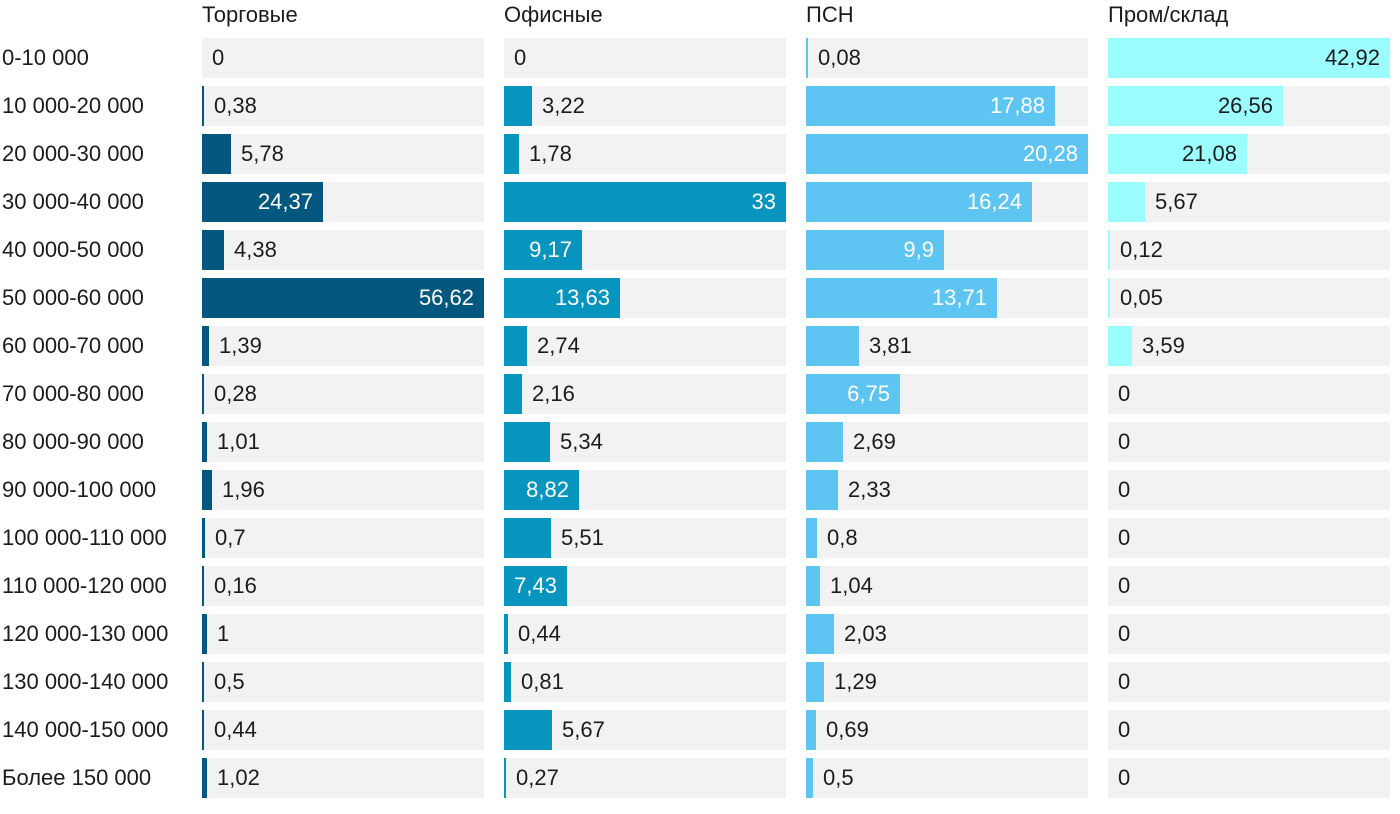 The image size is (1400, 814). Describe the element at coordinates (947, 202) in the screenshot. I see `bar-track: 16,24` at that location.